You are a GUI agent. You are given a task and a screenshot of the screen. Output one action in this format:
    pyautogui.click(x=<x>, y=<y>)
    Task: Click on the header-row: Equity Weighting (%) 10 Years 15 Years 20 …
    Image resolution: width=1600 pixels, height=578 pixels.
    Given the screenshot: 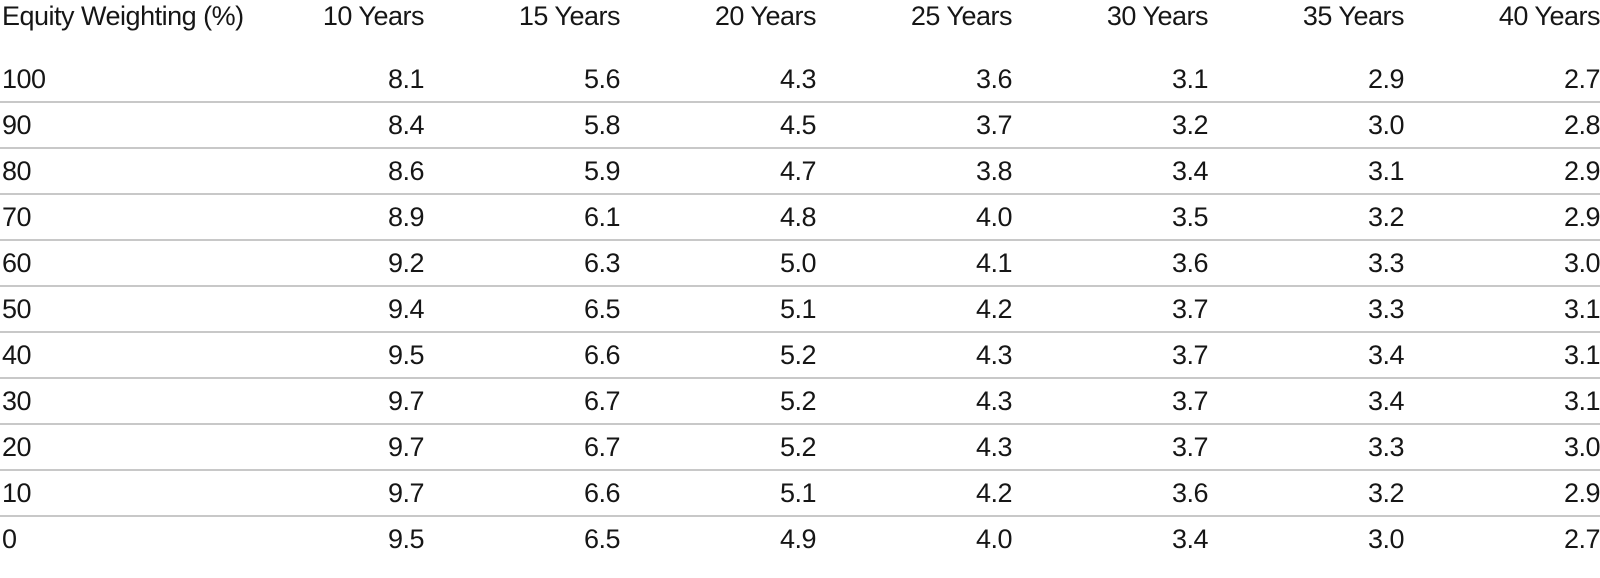 What is the action you would take?
    pyautogui.click(x=800, y=28)
    